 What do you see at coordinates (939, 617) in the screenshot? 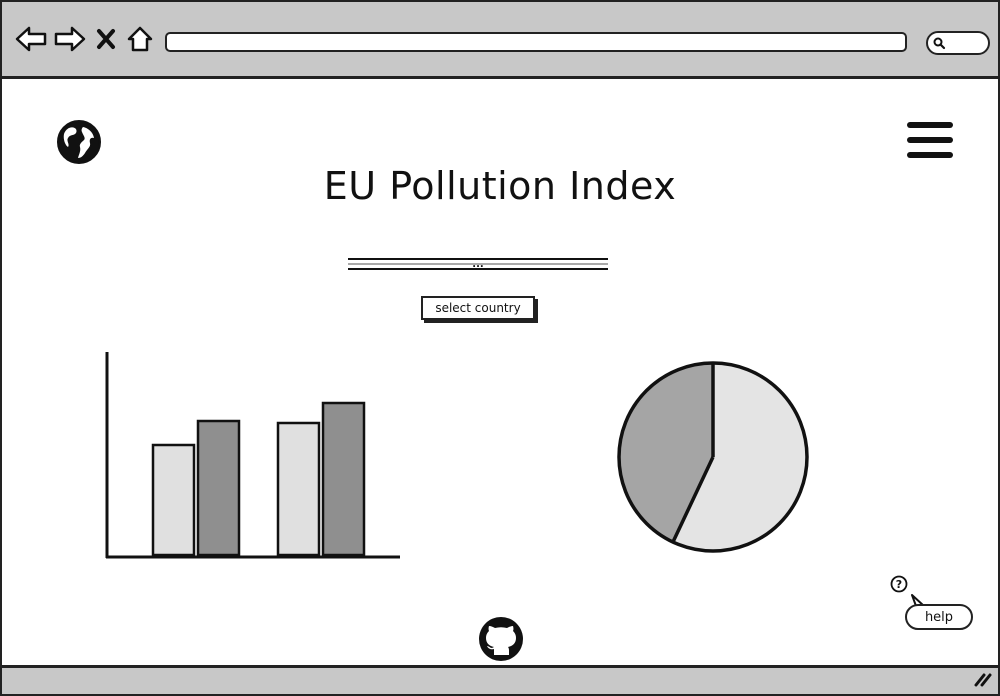
I see `help-button: help` at bounding box center [939, 617].